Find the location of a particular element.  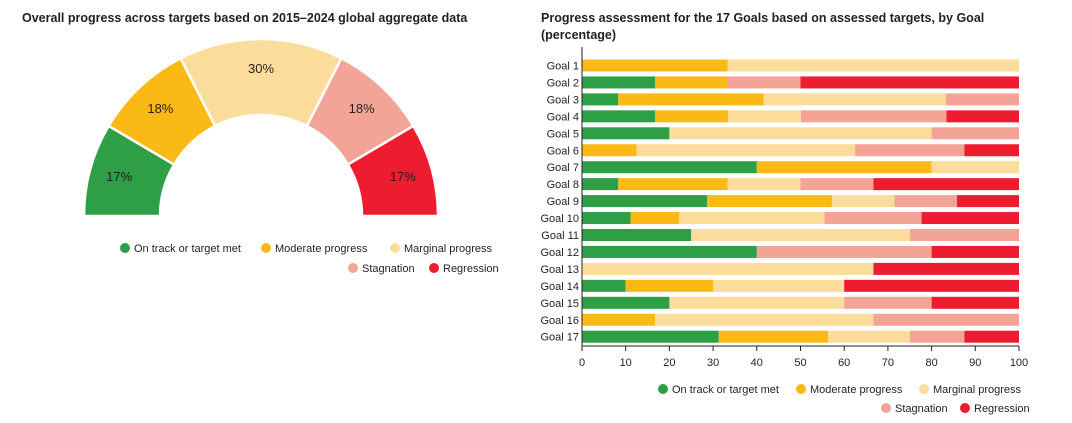

category-label: Goal 15 is located at coordinates (559, 304).